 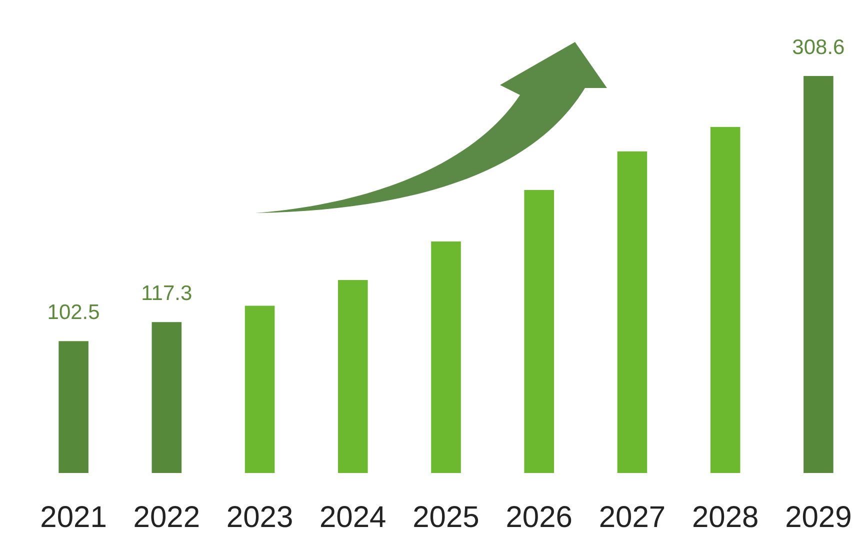 I want to click on x-tick-label: 2022, so click(x=166, y=517).